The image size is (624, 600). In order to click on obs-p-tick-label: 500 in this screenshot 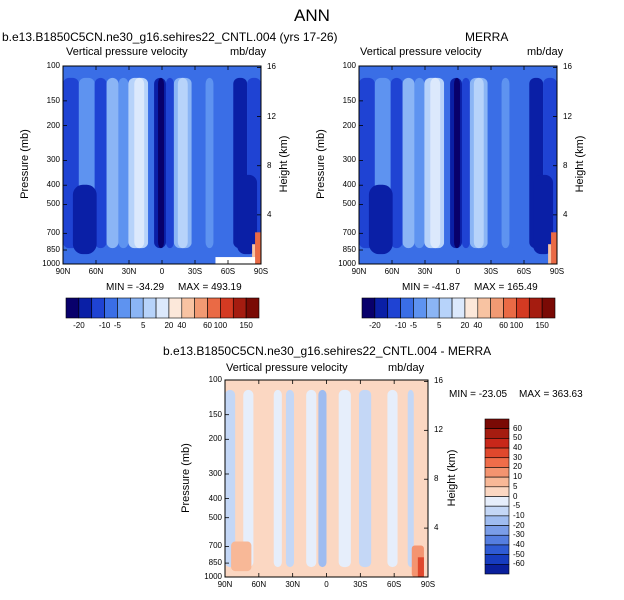, I will do `click(349, 204)`.